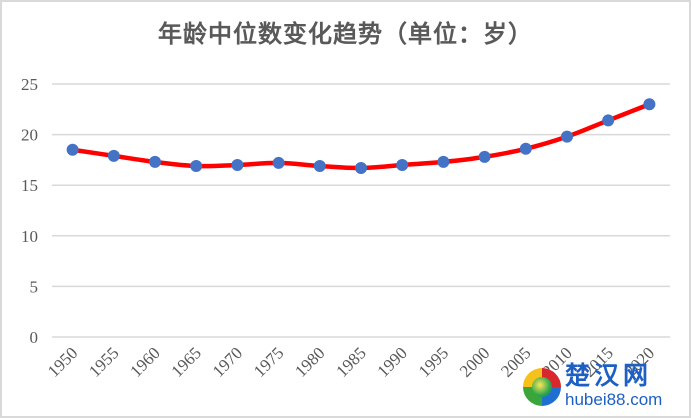 This screenshot has width=691, height=420. Describe the element at coordinates (34, 337) in the screenshot. I see `y-tick-label: 0` at that location.